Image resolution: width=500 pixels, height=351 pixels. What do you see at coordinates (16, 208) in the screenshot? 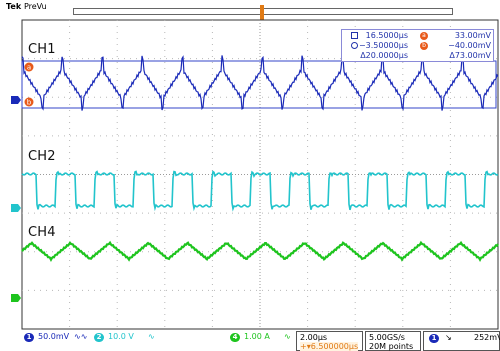
I see `ch2-ground-marker` at bounding box center [16, 208].